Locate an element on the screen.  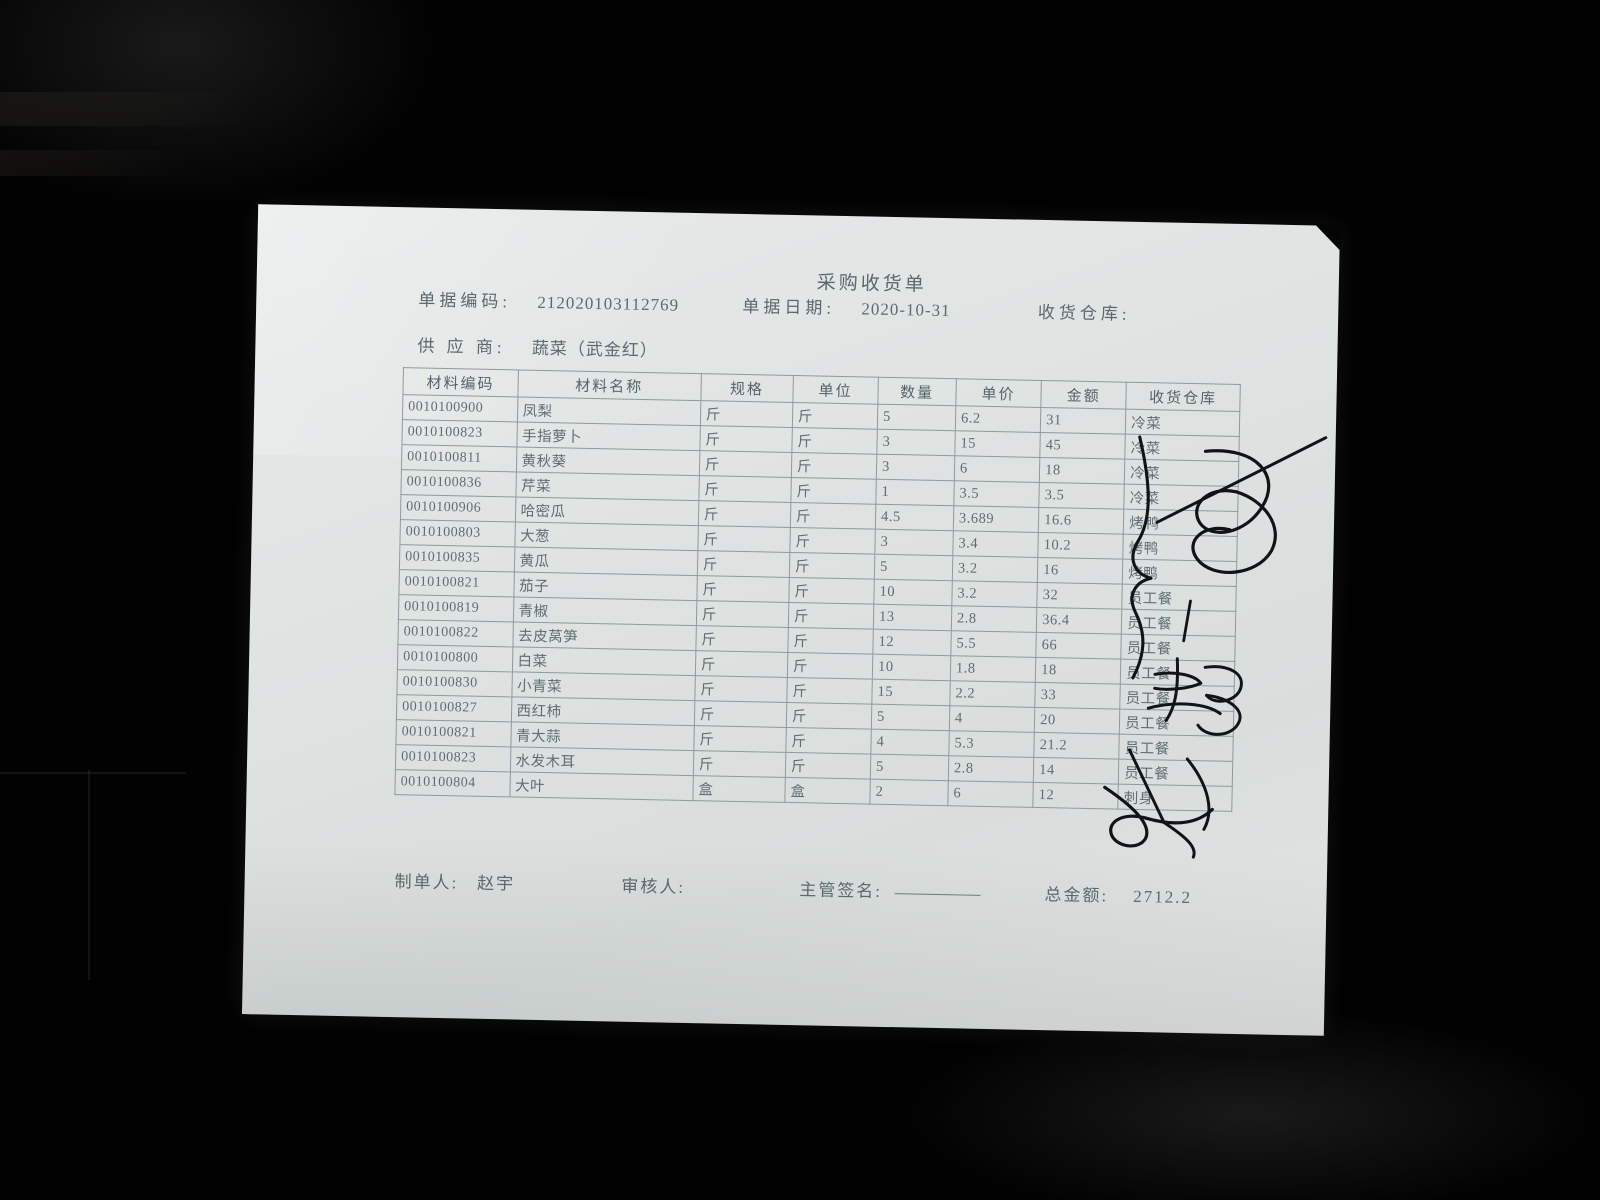
cell-code: 0010100811 is located at coordinates (459, 458).